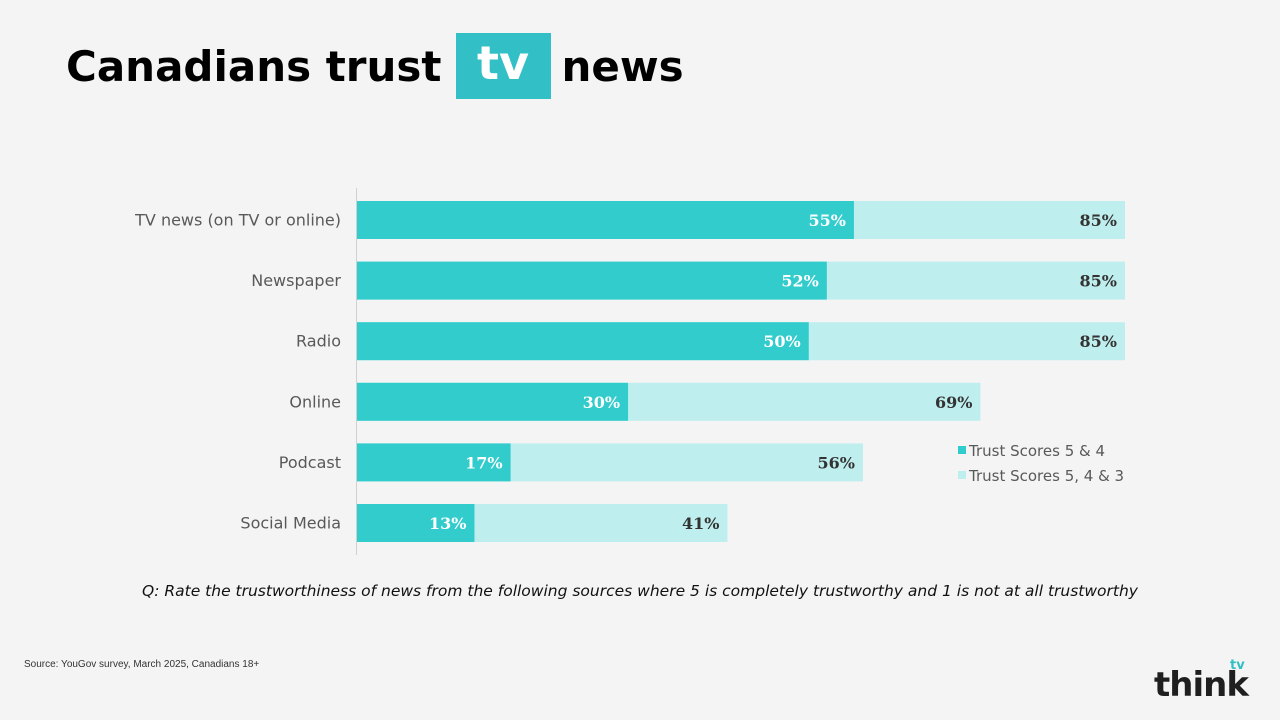 Image resolution: width=1280 pixels, height=720 pixels. I want to click on data-label: 50%, so click(781, 341).